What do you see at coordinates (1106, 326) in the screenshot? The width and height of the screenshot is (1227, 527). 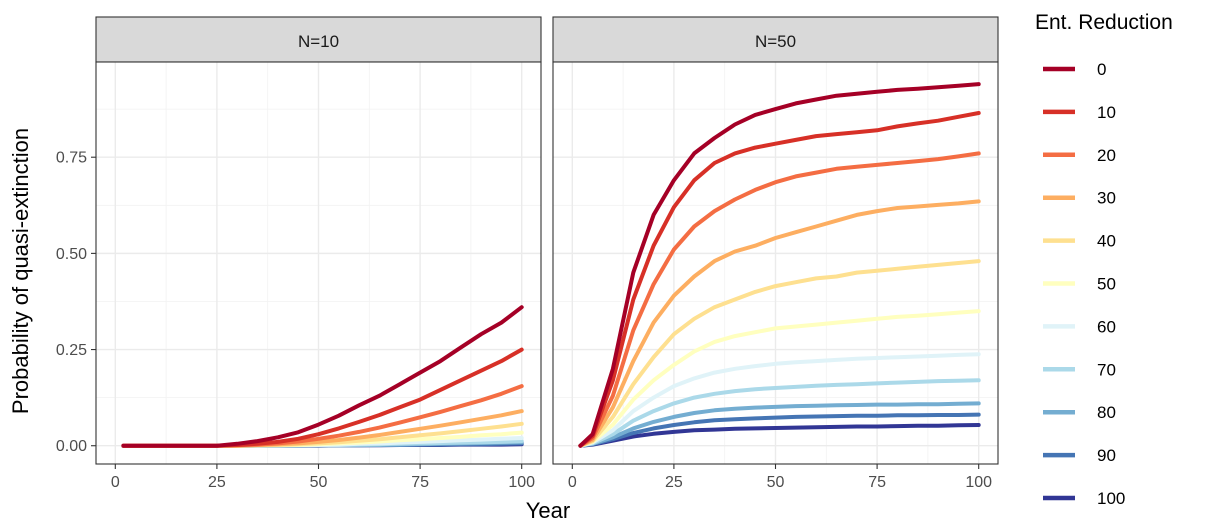 I see `legend-label-60: 60` at bounding box center [1106, 326].